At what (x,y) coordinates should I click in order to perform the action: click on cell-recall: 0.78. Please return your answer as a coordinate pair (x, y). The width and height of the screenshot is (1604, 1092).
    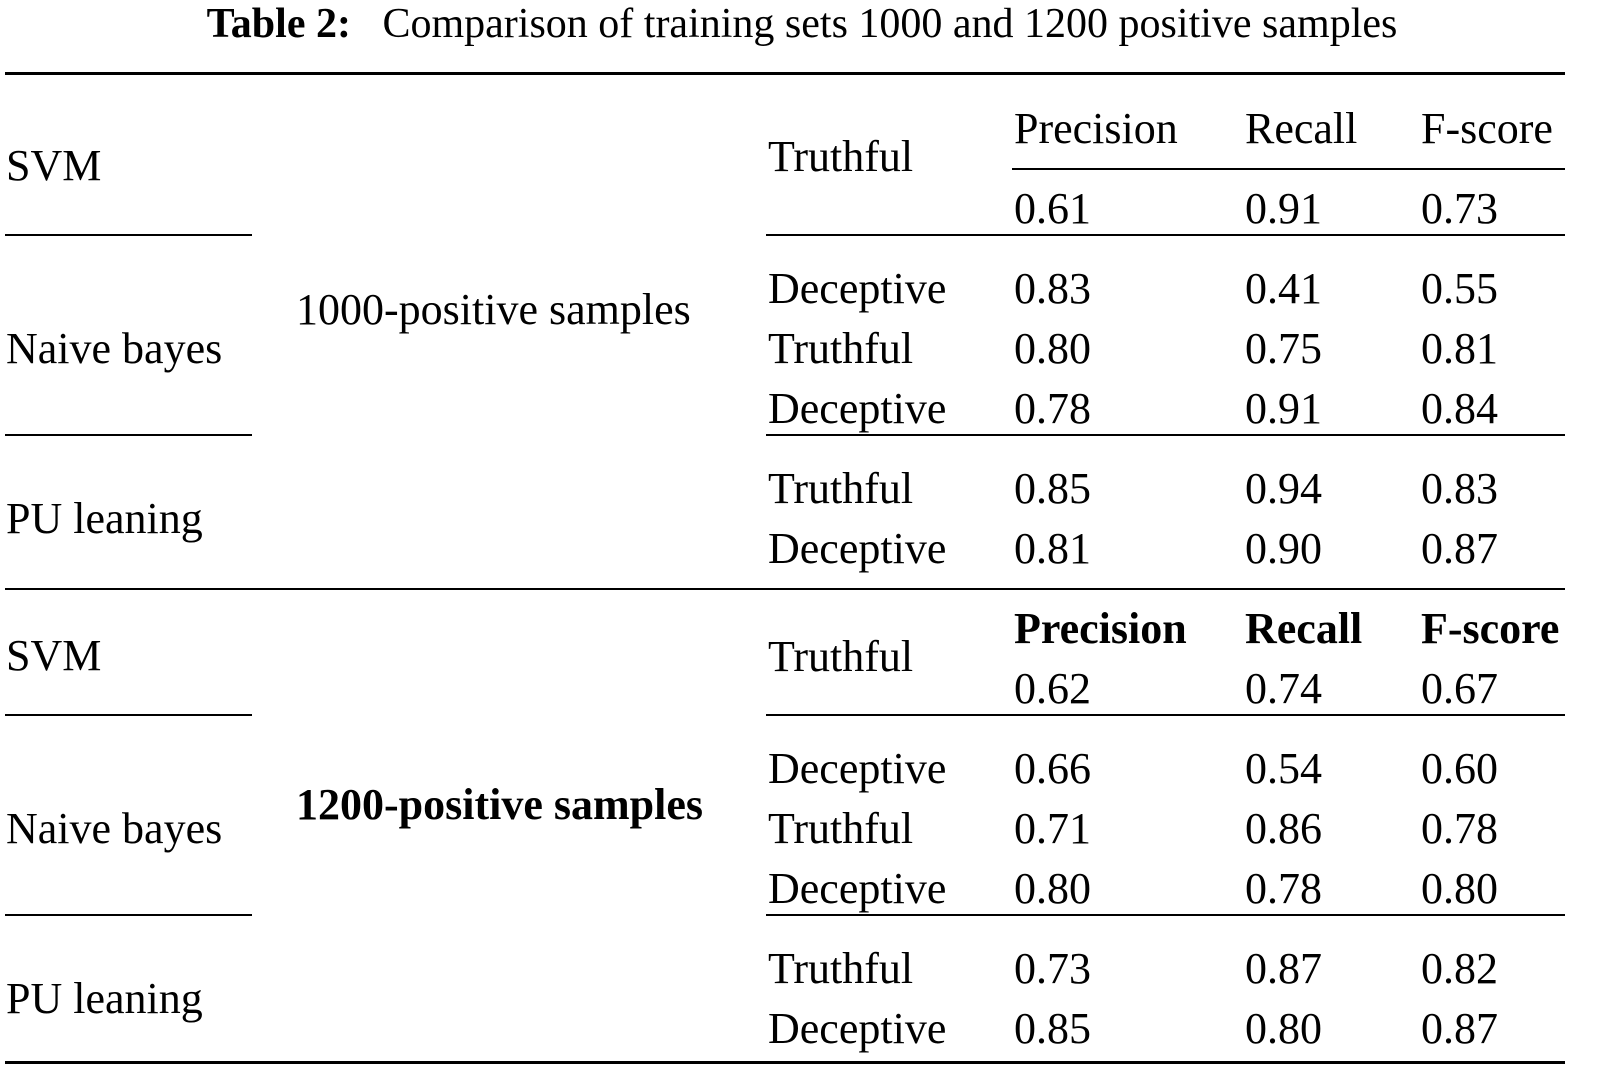
    Looking at the image, I should click on (1283, 888).